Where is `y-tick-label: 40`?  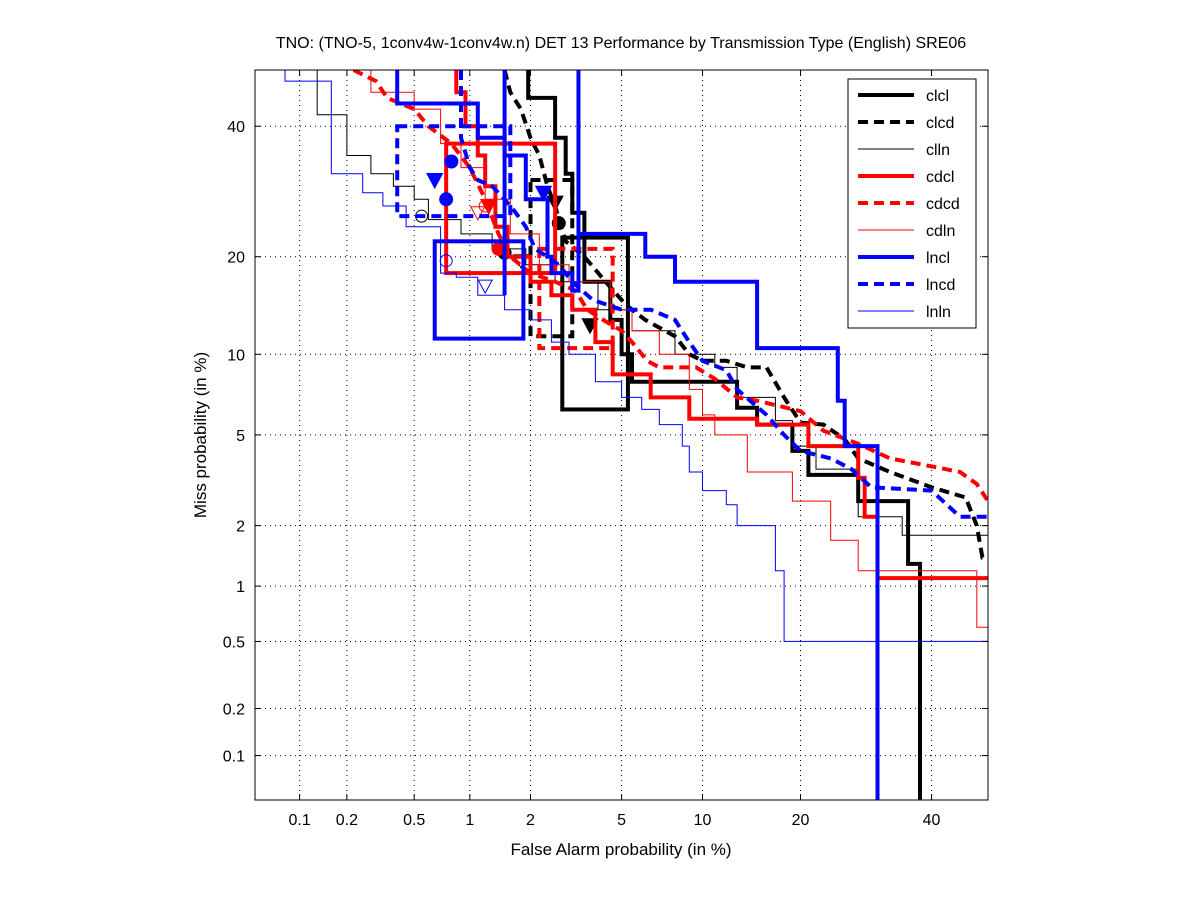 y-tick-label: 40 is located at coordinates (236, 127).